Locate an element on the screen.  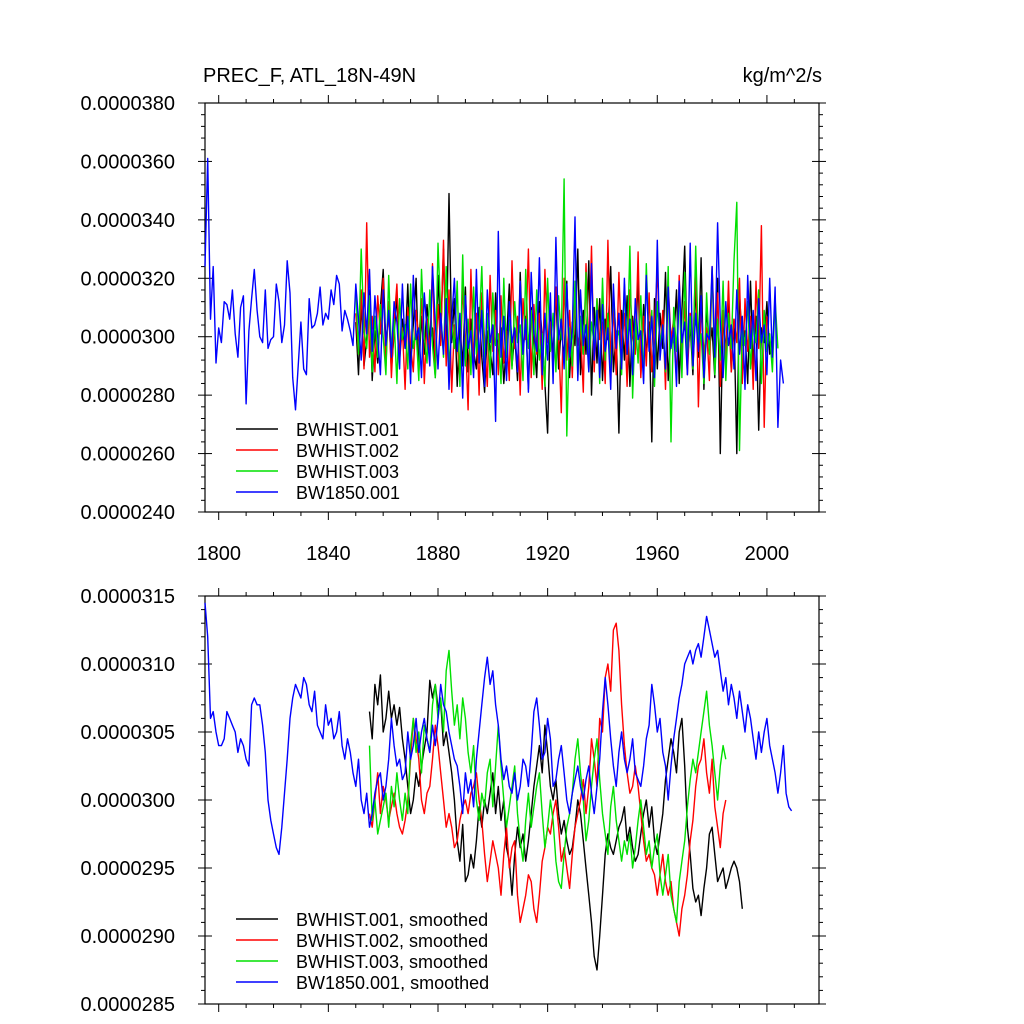
legend-label: BWHIST.002, smoothed is located at coordinates (392, 941).